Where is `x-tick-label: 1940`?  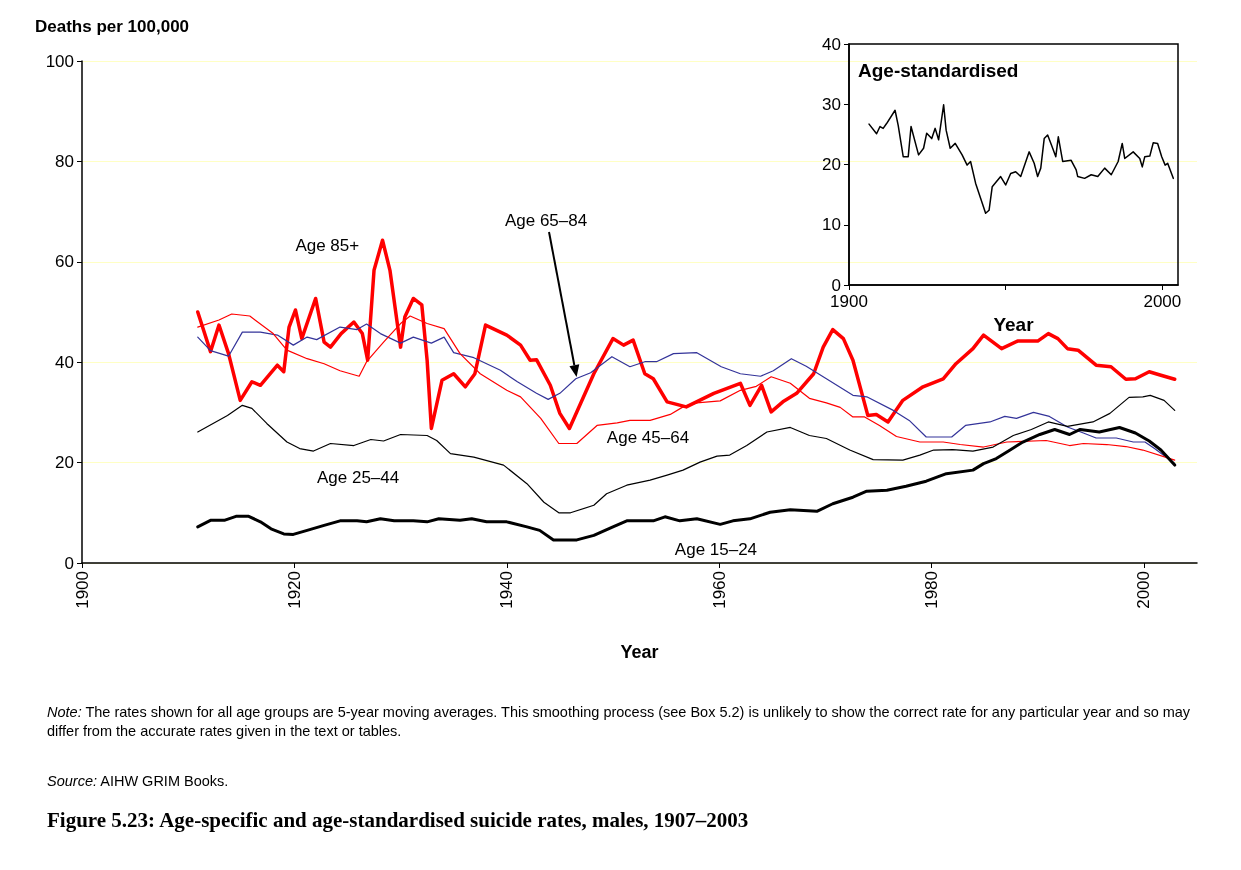
x-tick-label: 1940 is located at coordinates (507, 590).